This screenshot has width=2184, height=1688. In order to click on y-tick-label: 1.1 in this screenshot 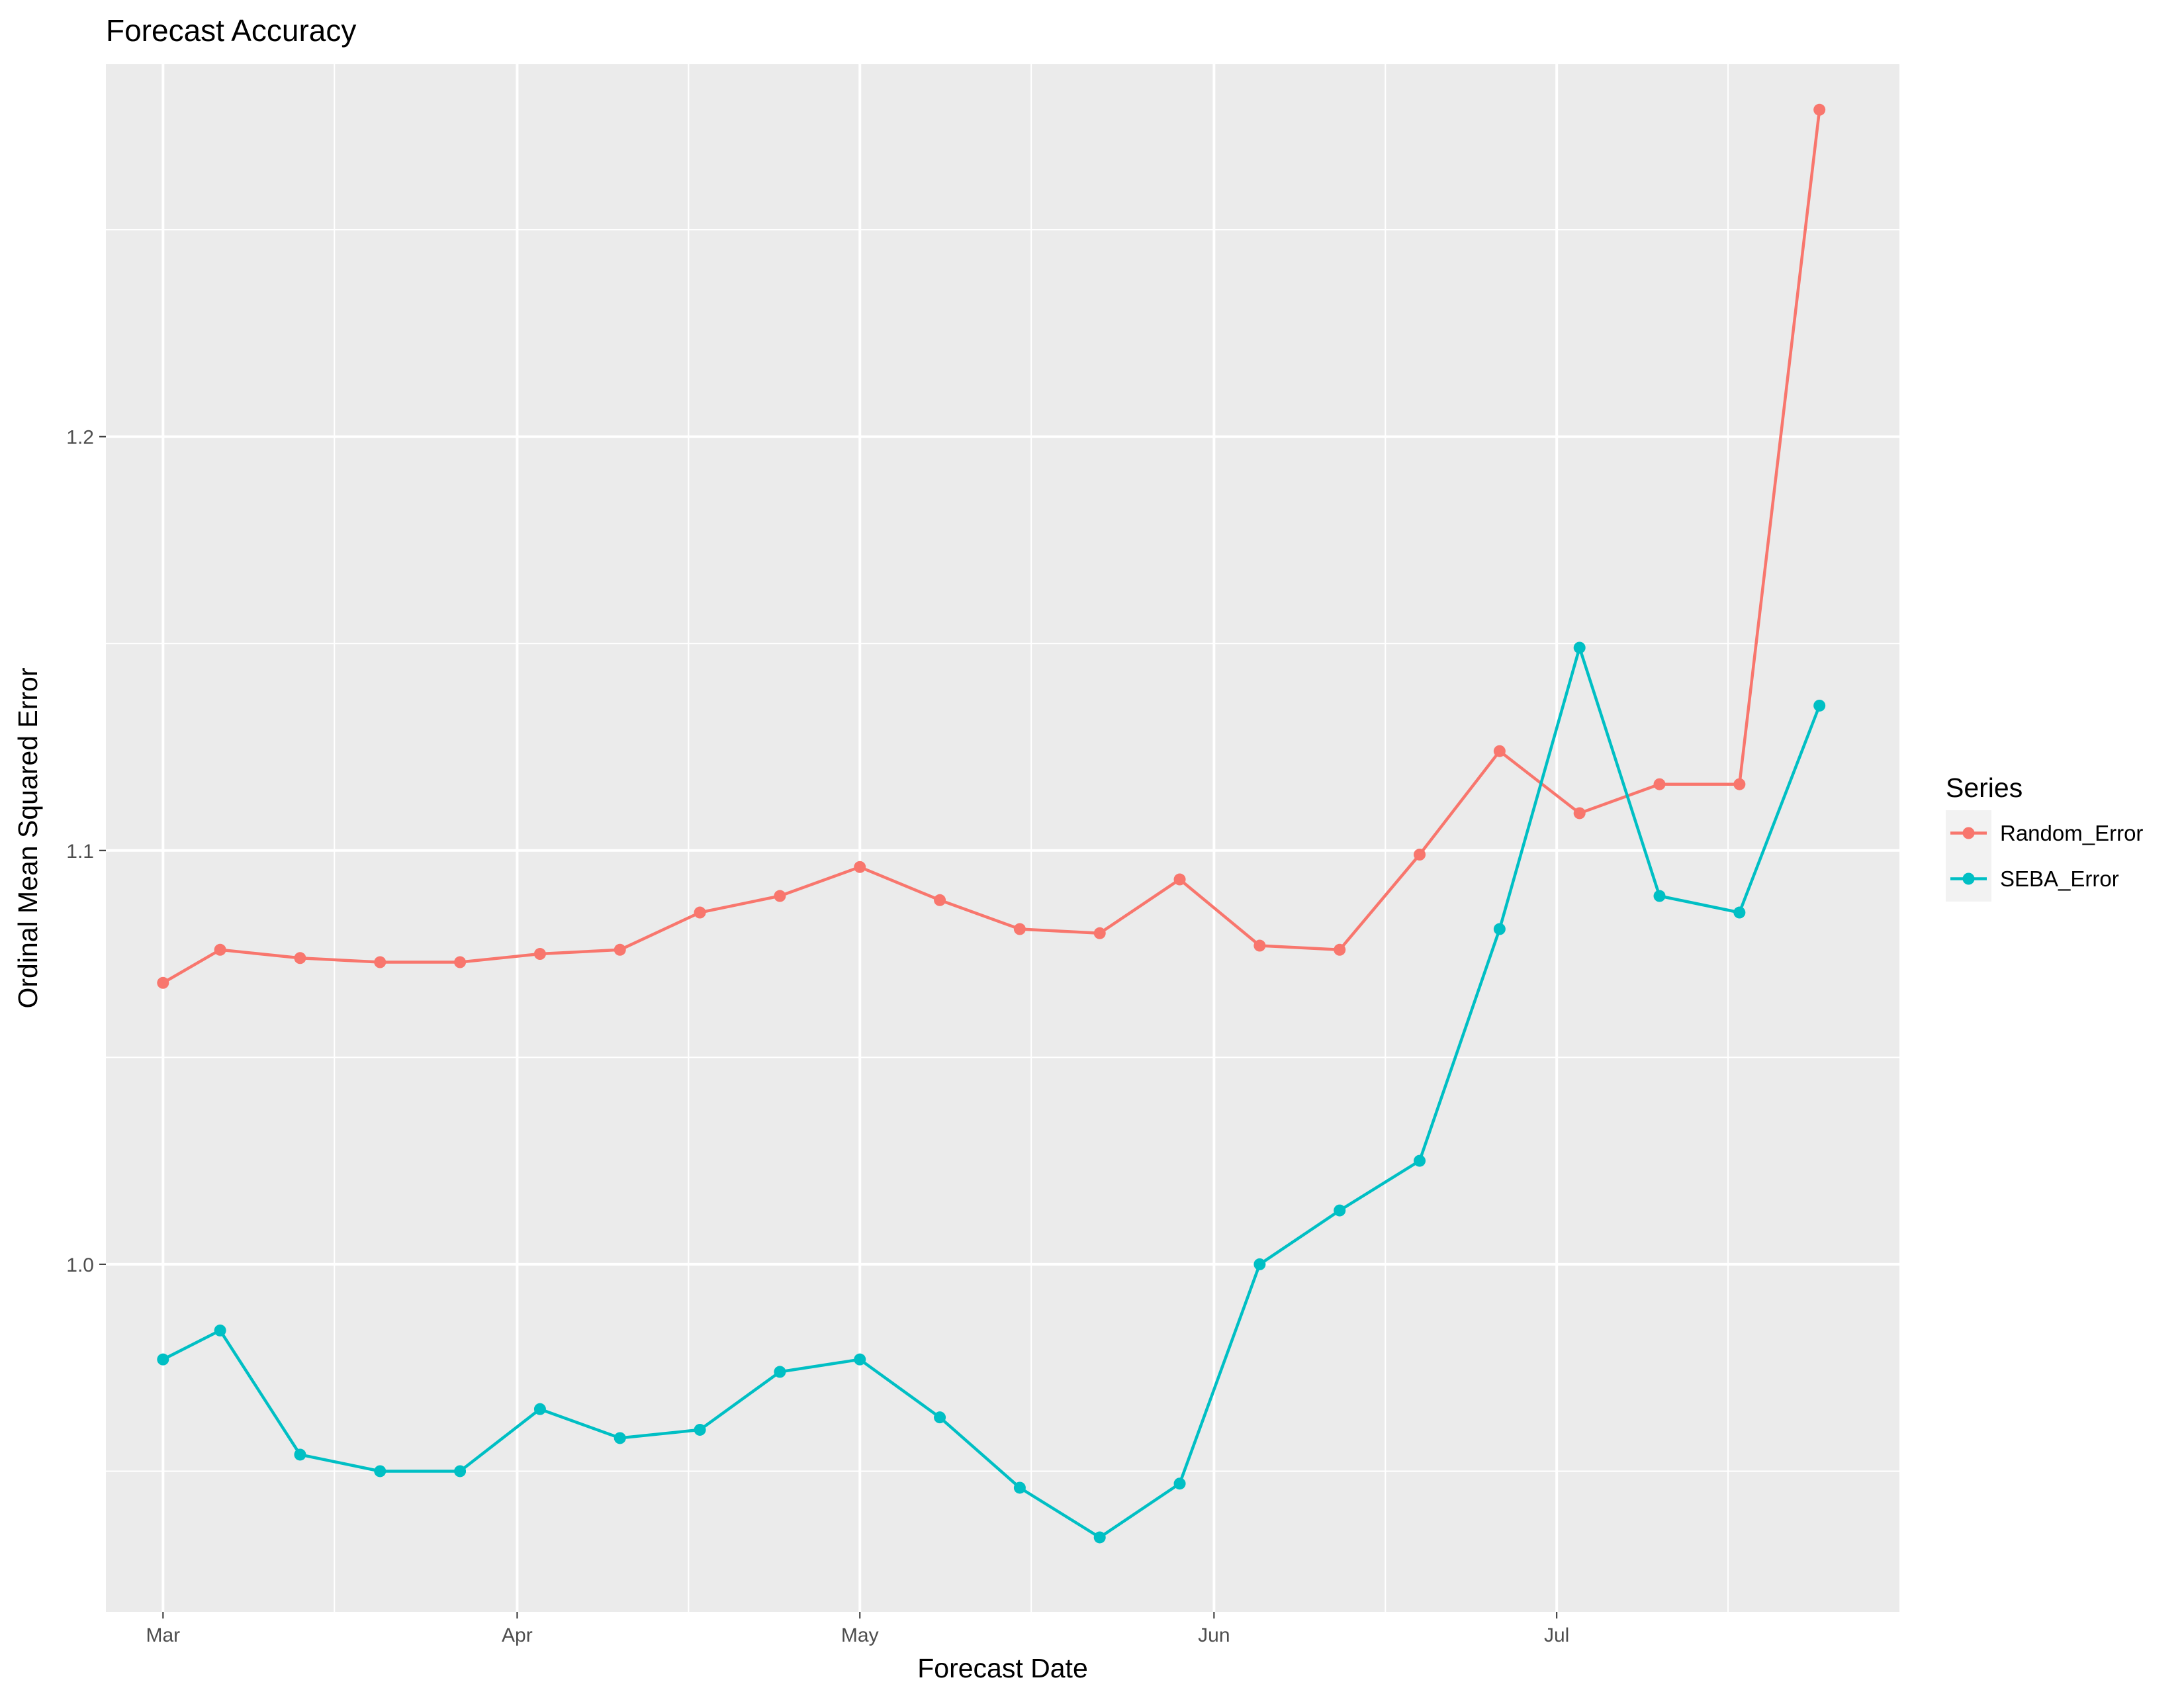, I will do `click(80, 852)`.